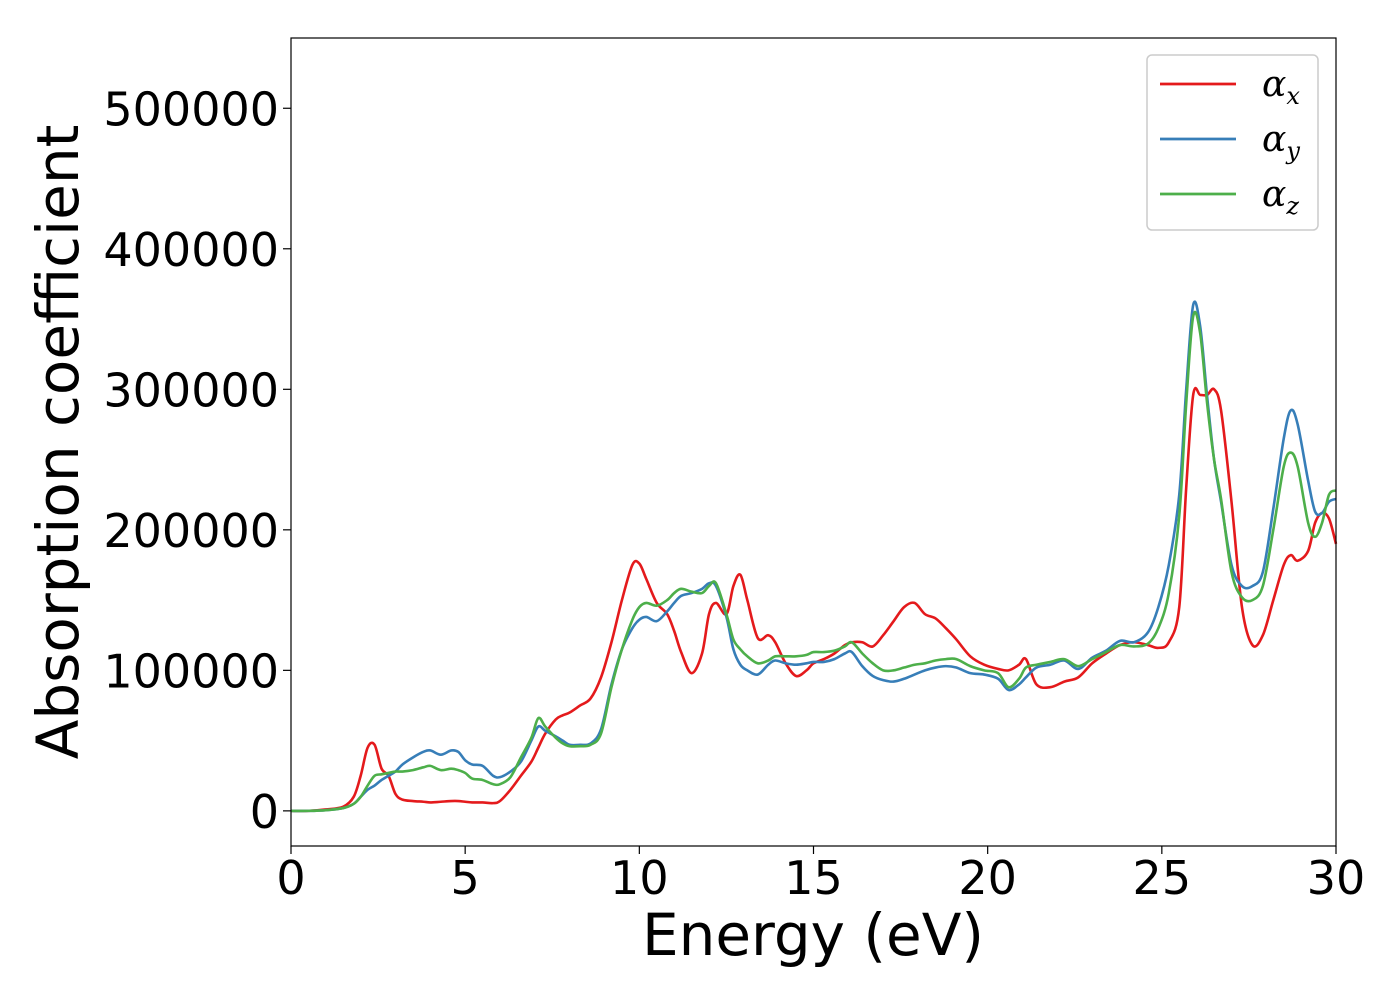 The image size is (1400, 1000). I want to click on y-axis-title: Absorption coefficient, so click(58, 442).